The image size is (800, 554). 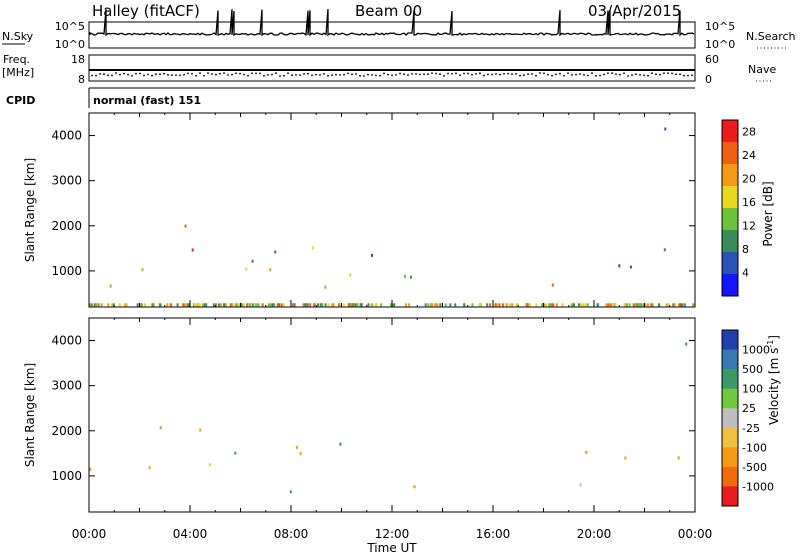 What do you see at coordinates (751, 428) in the screenshot?
I see `colorbar-tick-label: -25` at bounding box center [751, 428].